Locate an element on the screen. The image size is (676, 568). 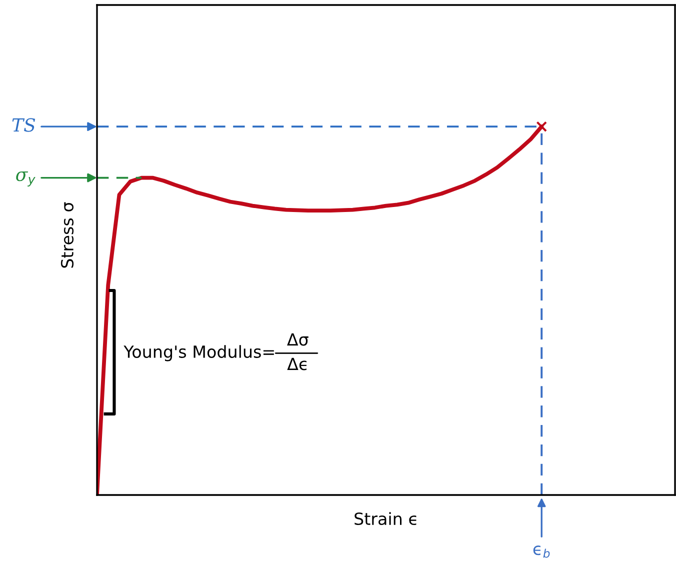
ref-line-label: TS is located at coordinates (24, 125).